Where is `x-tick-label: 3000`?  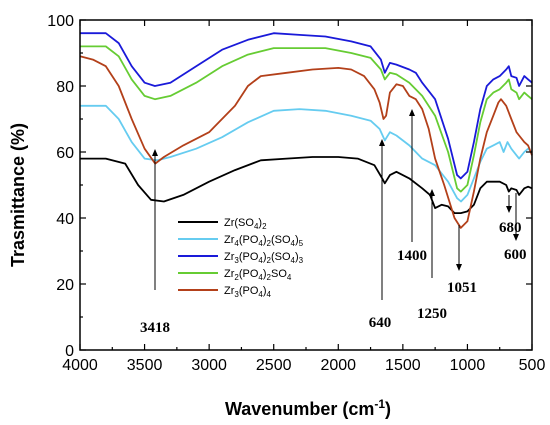 x-tick-label: 3000 is located at coordinates (209, 365).